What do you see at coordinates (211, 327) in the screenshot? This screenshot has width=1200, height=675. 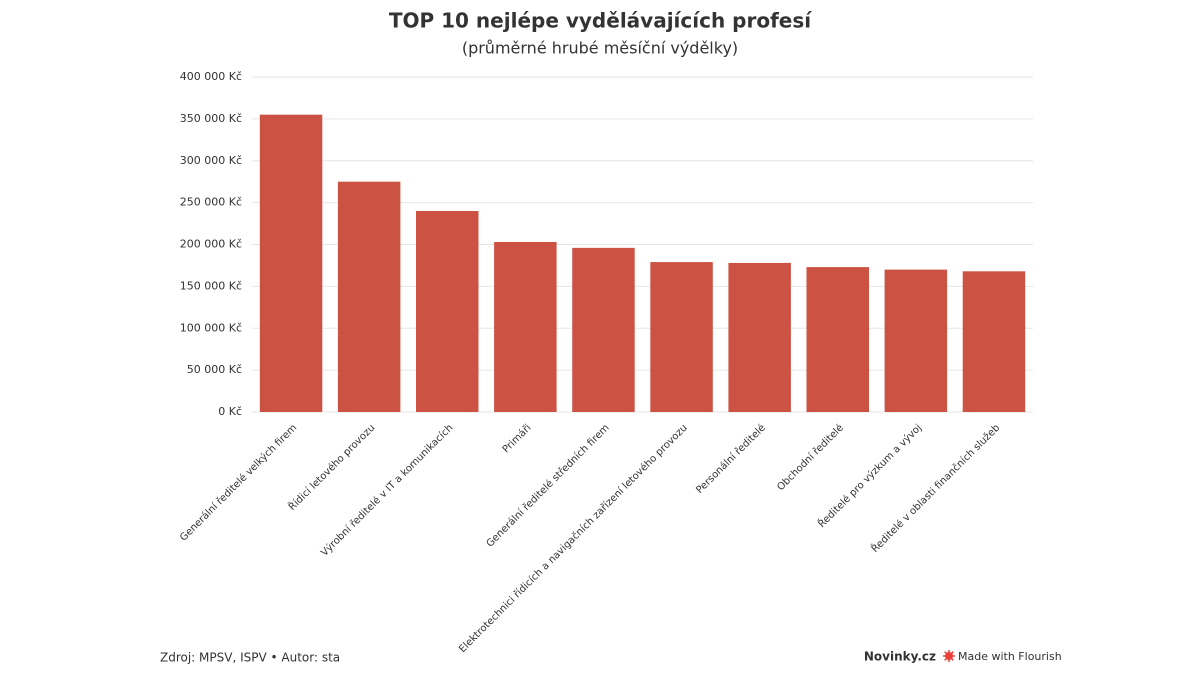 I see `y-tick-label: 100 000 Kč` at bounding box center [211, 327].